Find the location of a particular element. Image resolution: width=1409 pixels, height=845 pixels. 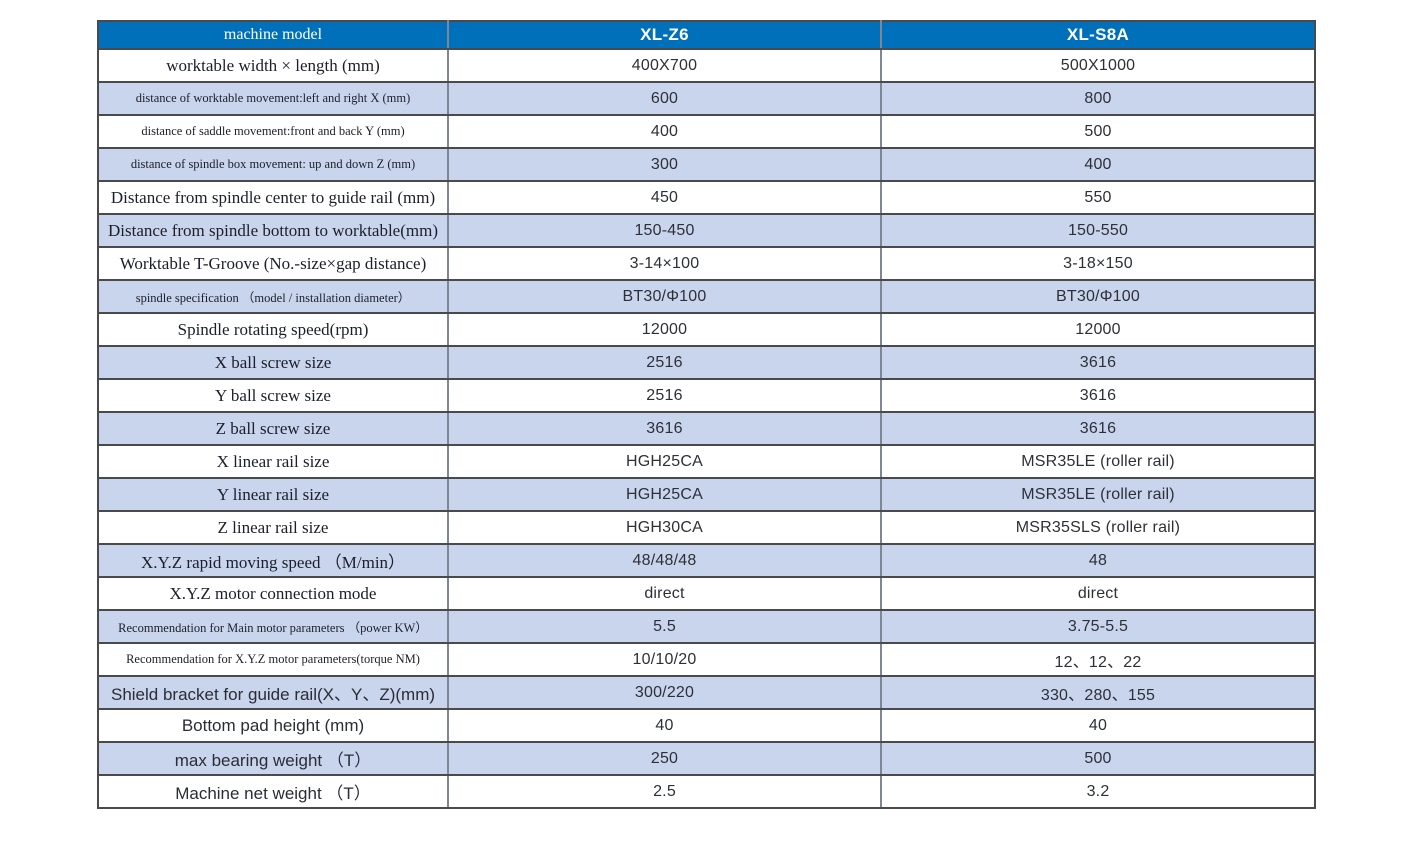

header-row: machine model XL-Z6 XL-S8A is located at coordinates (706, 35).